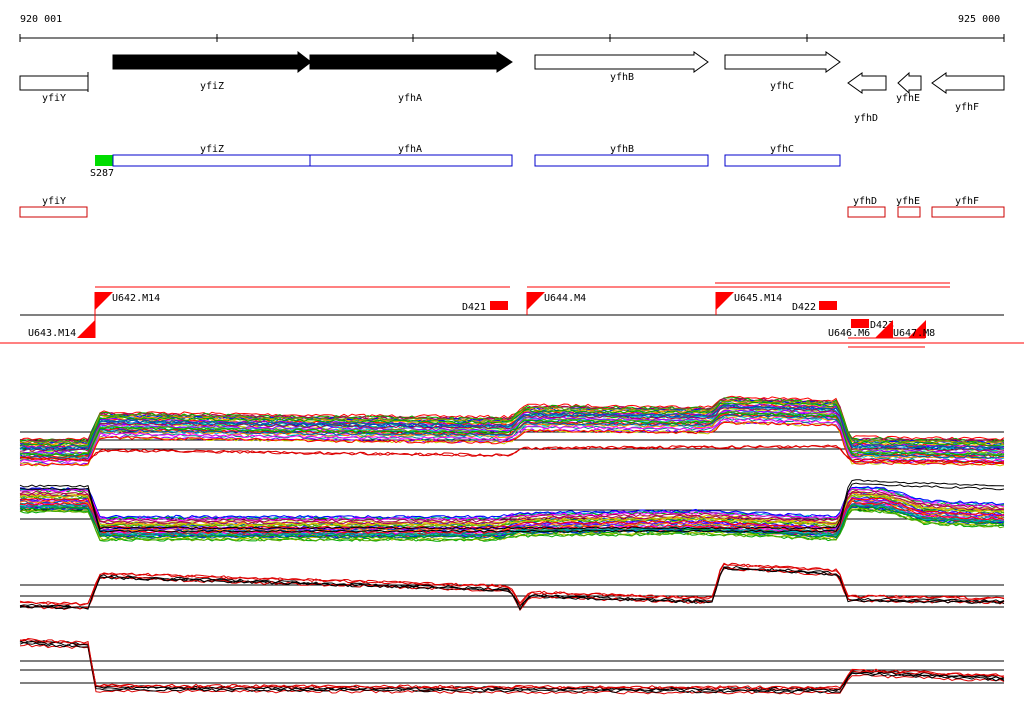 The height and width of the screenshot is (714, 1024). What do you see at coordinates (565, 298) in the screenshot?
I see `feature-label-U644: U644.M4` at bounding box center [565, 298].